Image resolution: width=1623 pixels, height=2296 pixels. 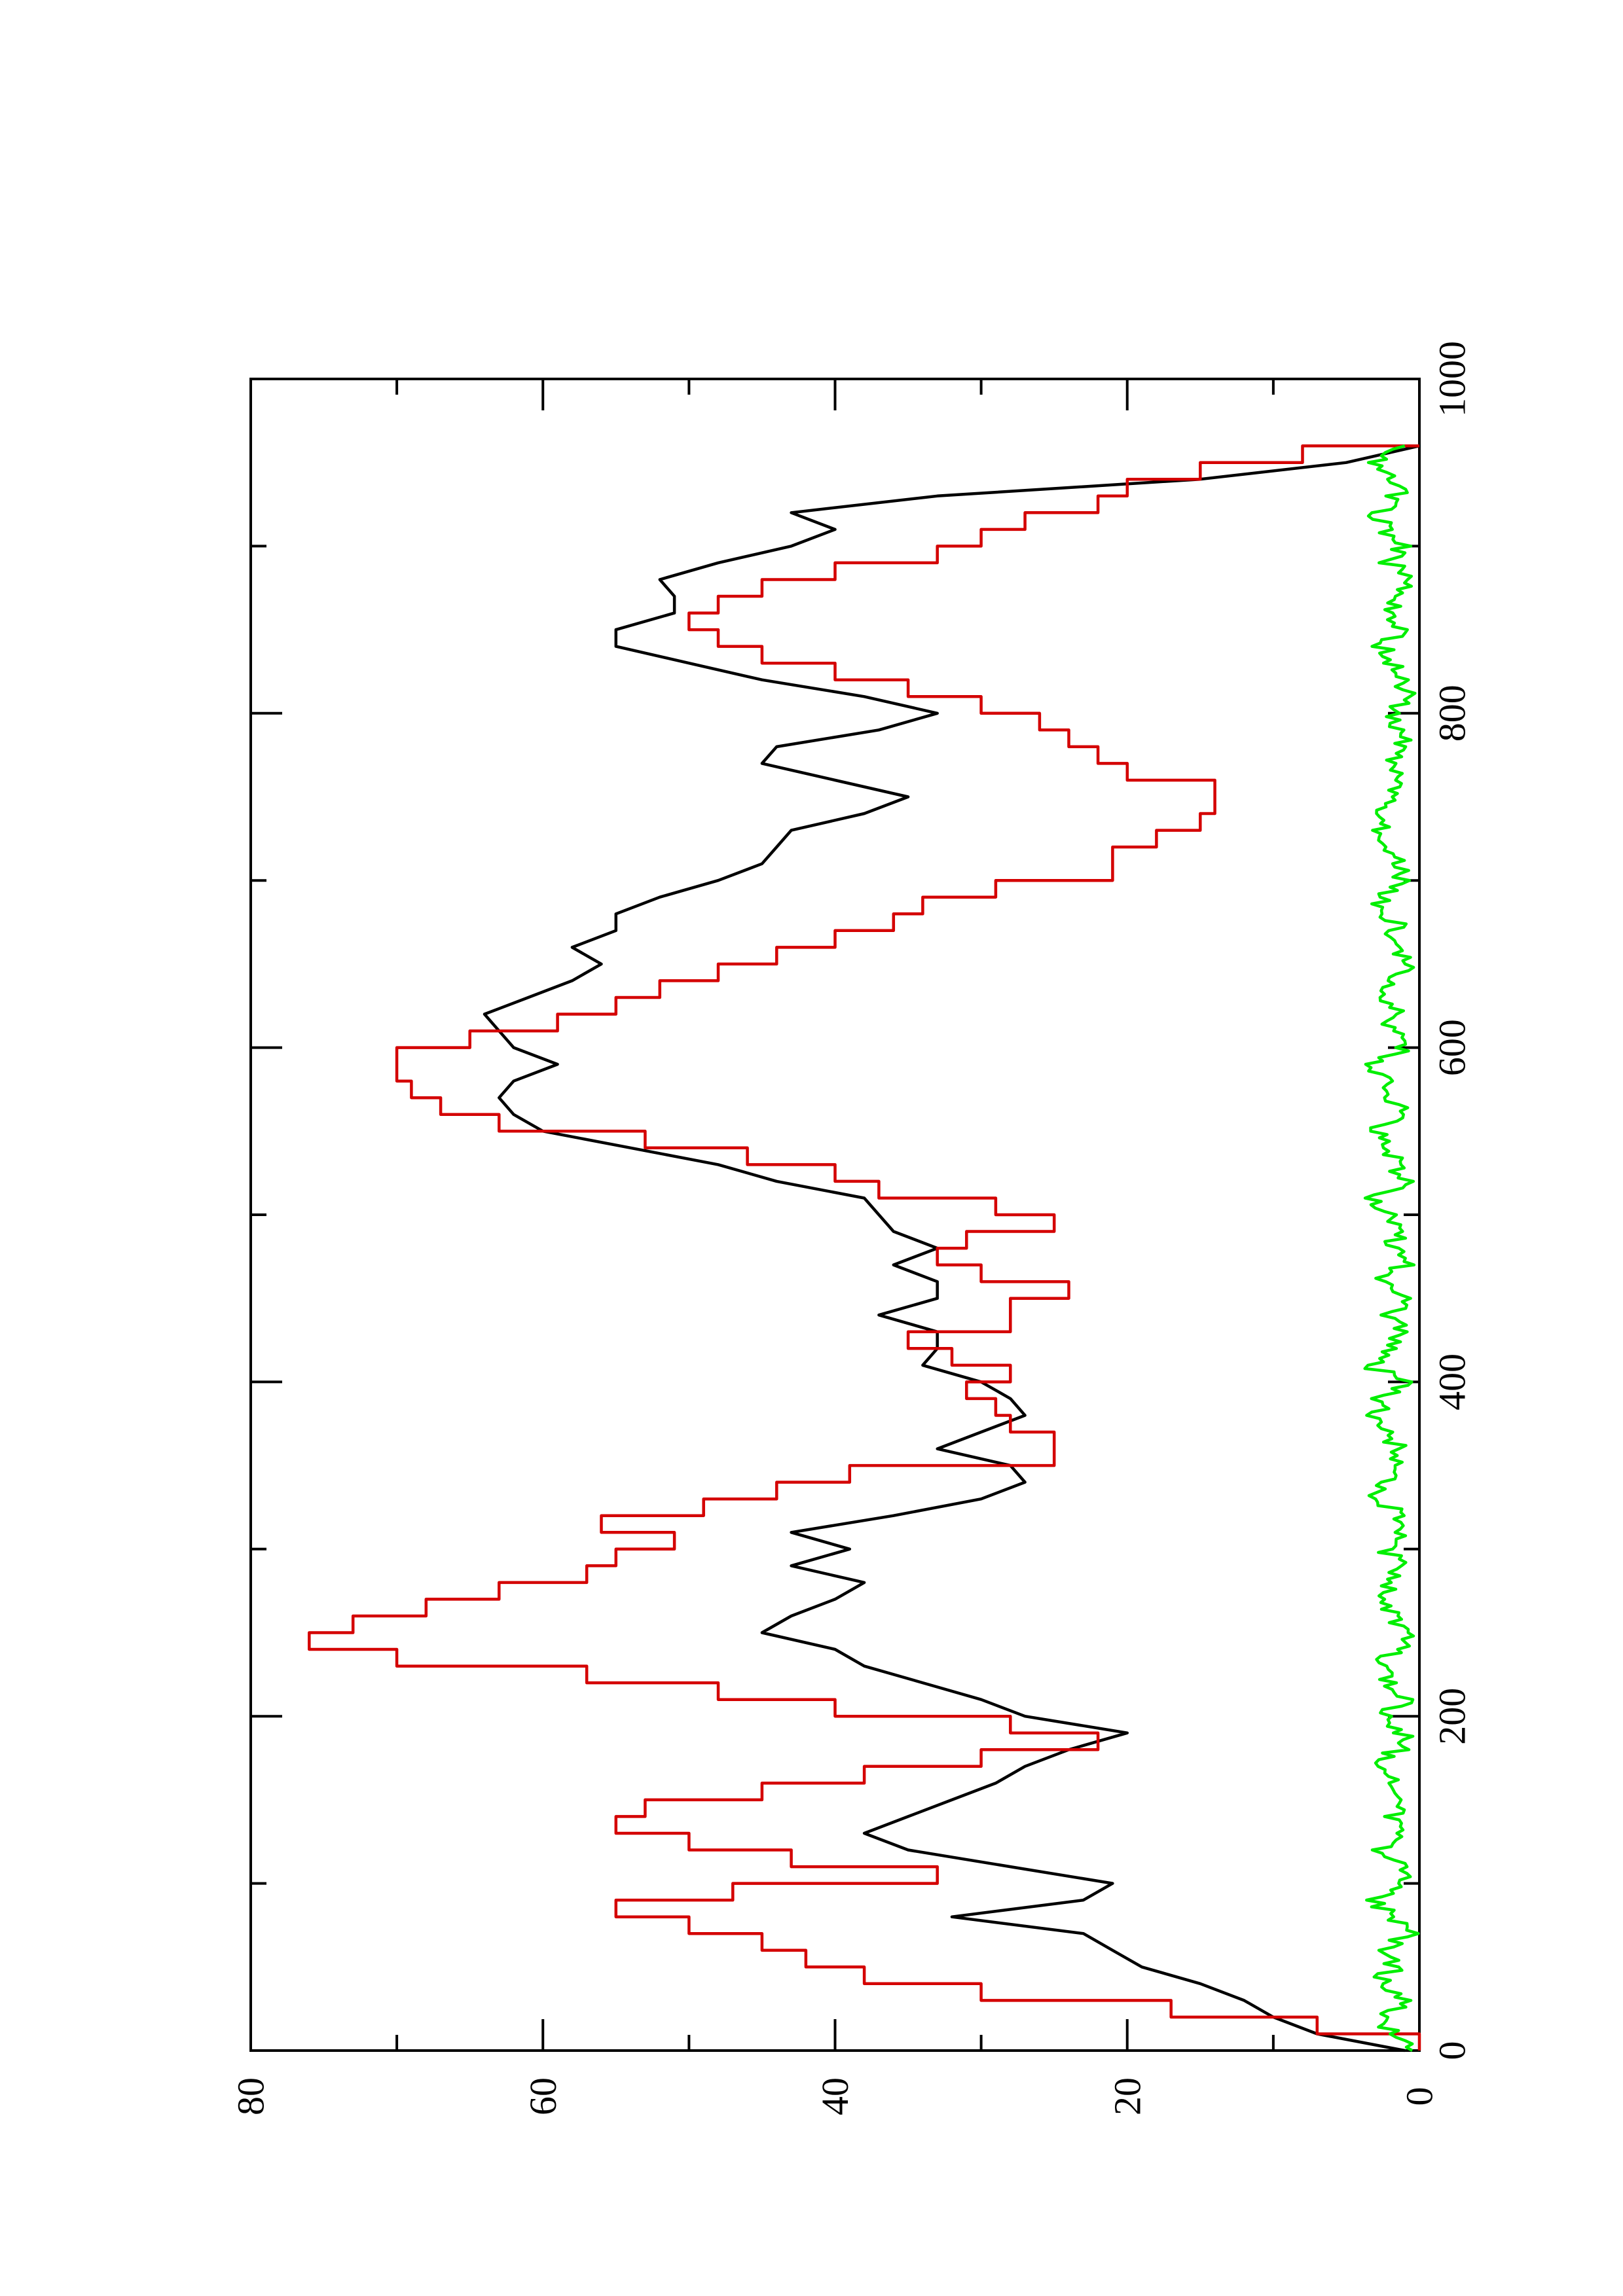 I want to click on x-tick-label: 0, so click(x=1452, y=2050).